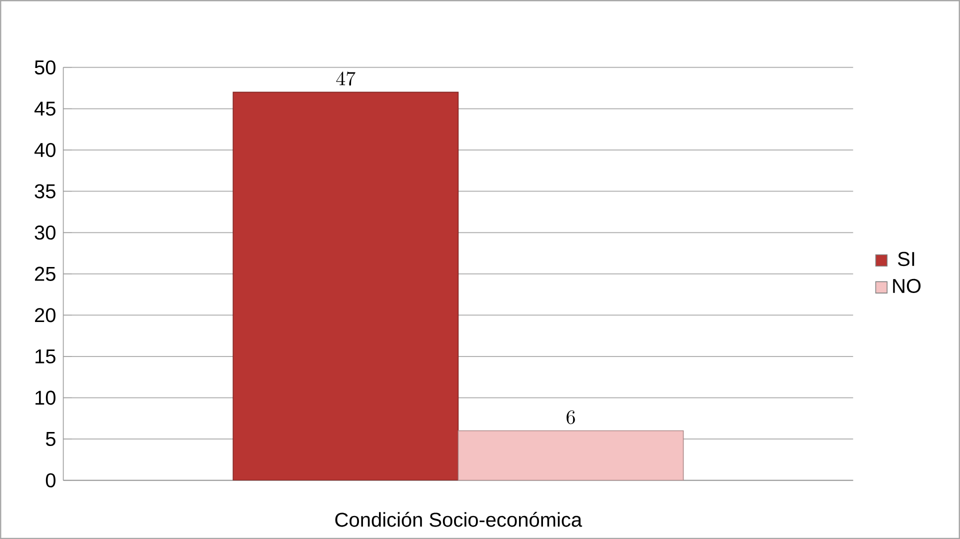 Image resolution: width=960 pixels, height=539 pixels. What do you see at coordinates (51, 480) in the screenshot?
I see `y-tick-label: 0` at bounding box center [51, 480].